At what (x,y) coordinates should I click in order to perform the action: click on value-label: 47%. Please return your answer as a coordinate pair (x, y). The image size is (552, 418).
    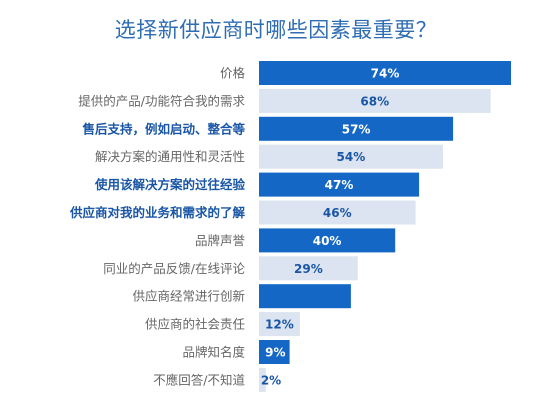
    Looking at the image, I should click on (339, 185).